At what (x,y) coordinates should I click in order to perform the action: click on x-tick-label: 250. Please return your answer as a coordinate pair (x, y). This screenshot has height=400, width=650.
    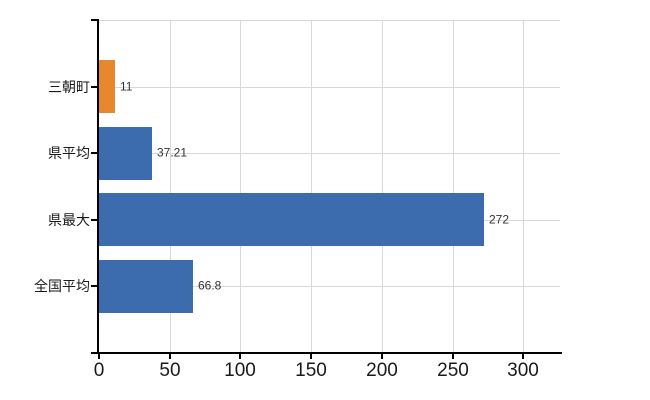
    Looking at the image, I should click on (453, 370).